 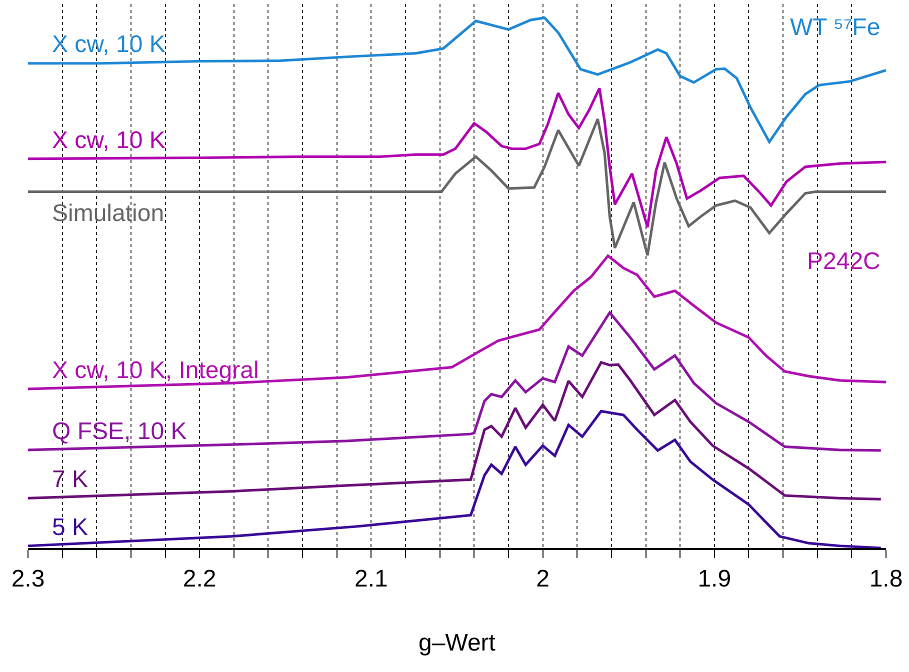 What do you see at coordinates (119, 431) in the screenshot?
I see `series-label: Q FSE, 10 K` at bounding box center [119, 431].